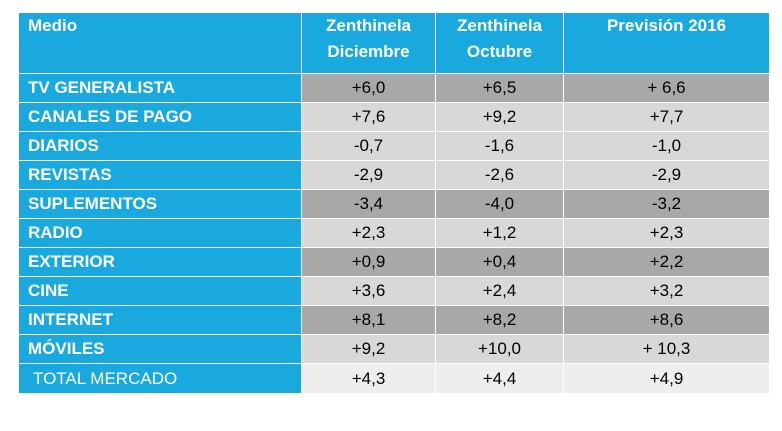 The width and height of the screenshot is (782, 431). What do you see at coordinates (666, 233) in the screenshot?
I see `value-prevision: +2,3` at bounding box center [666, 233].